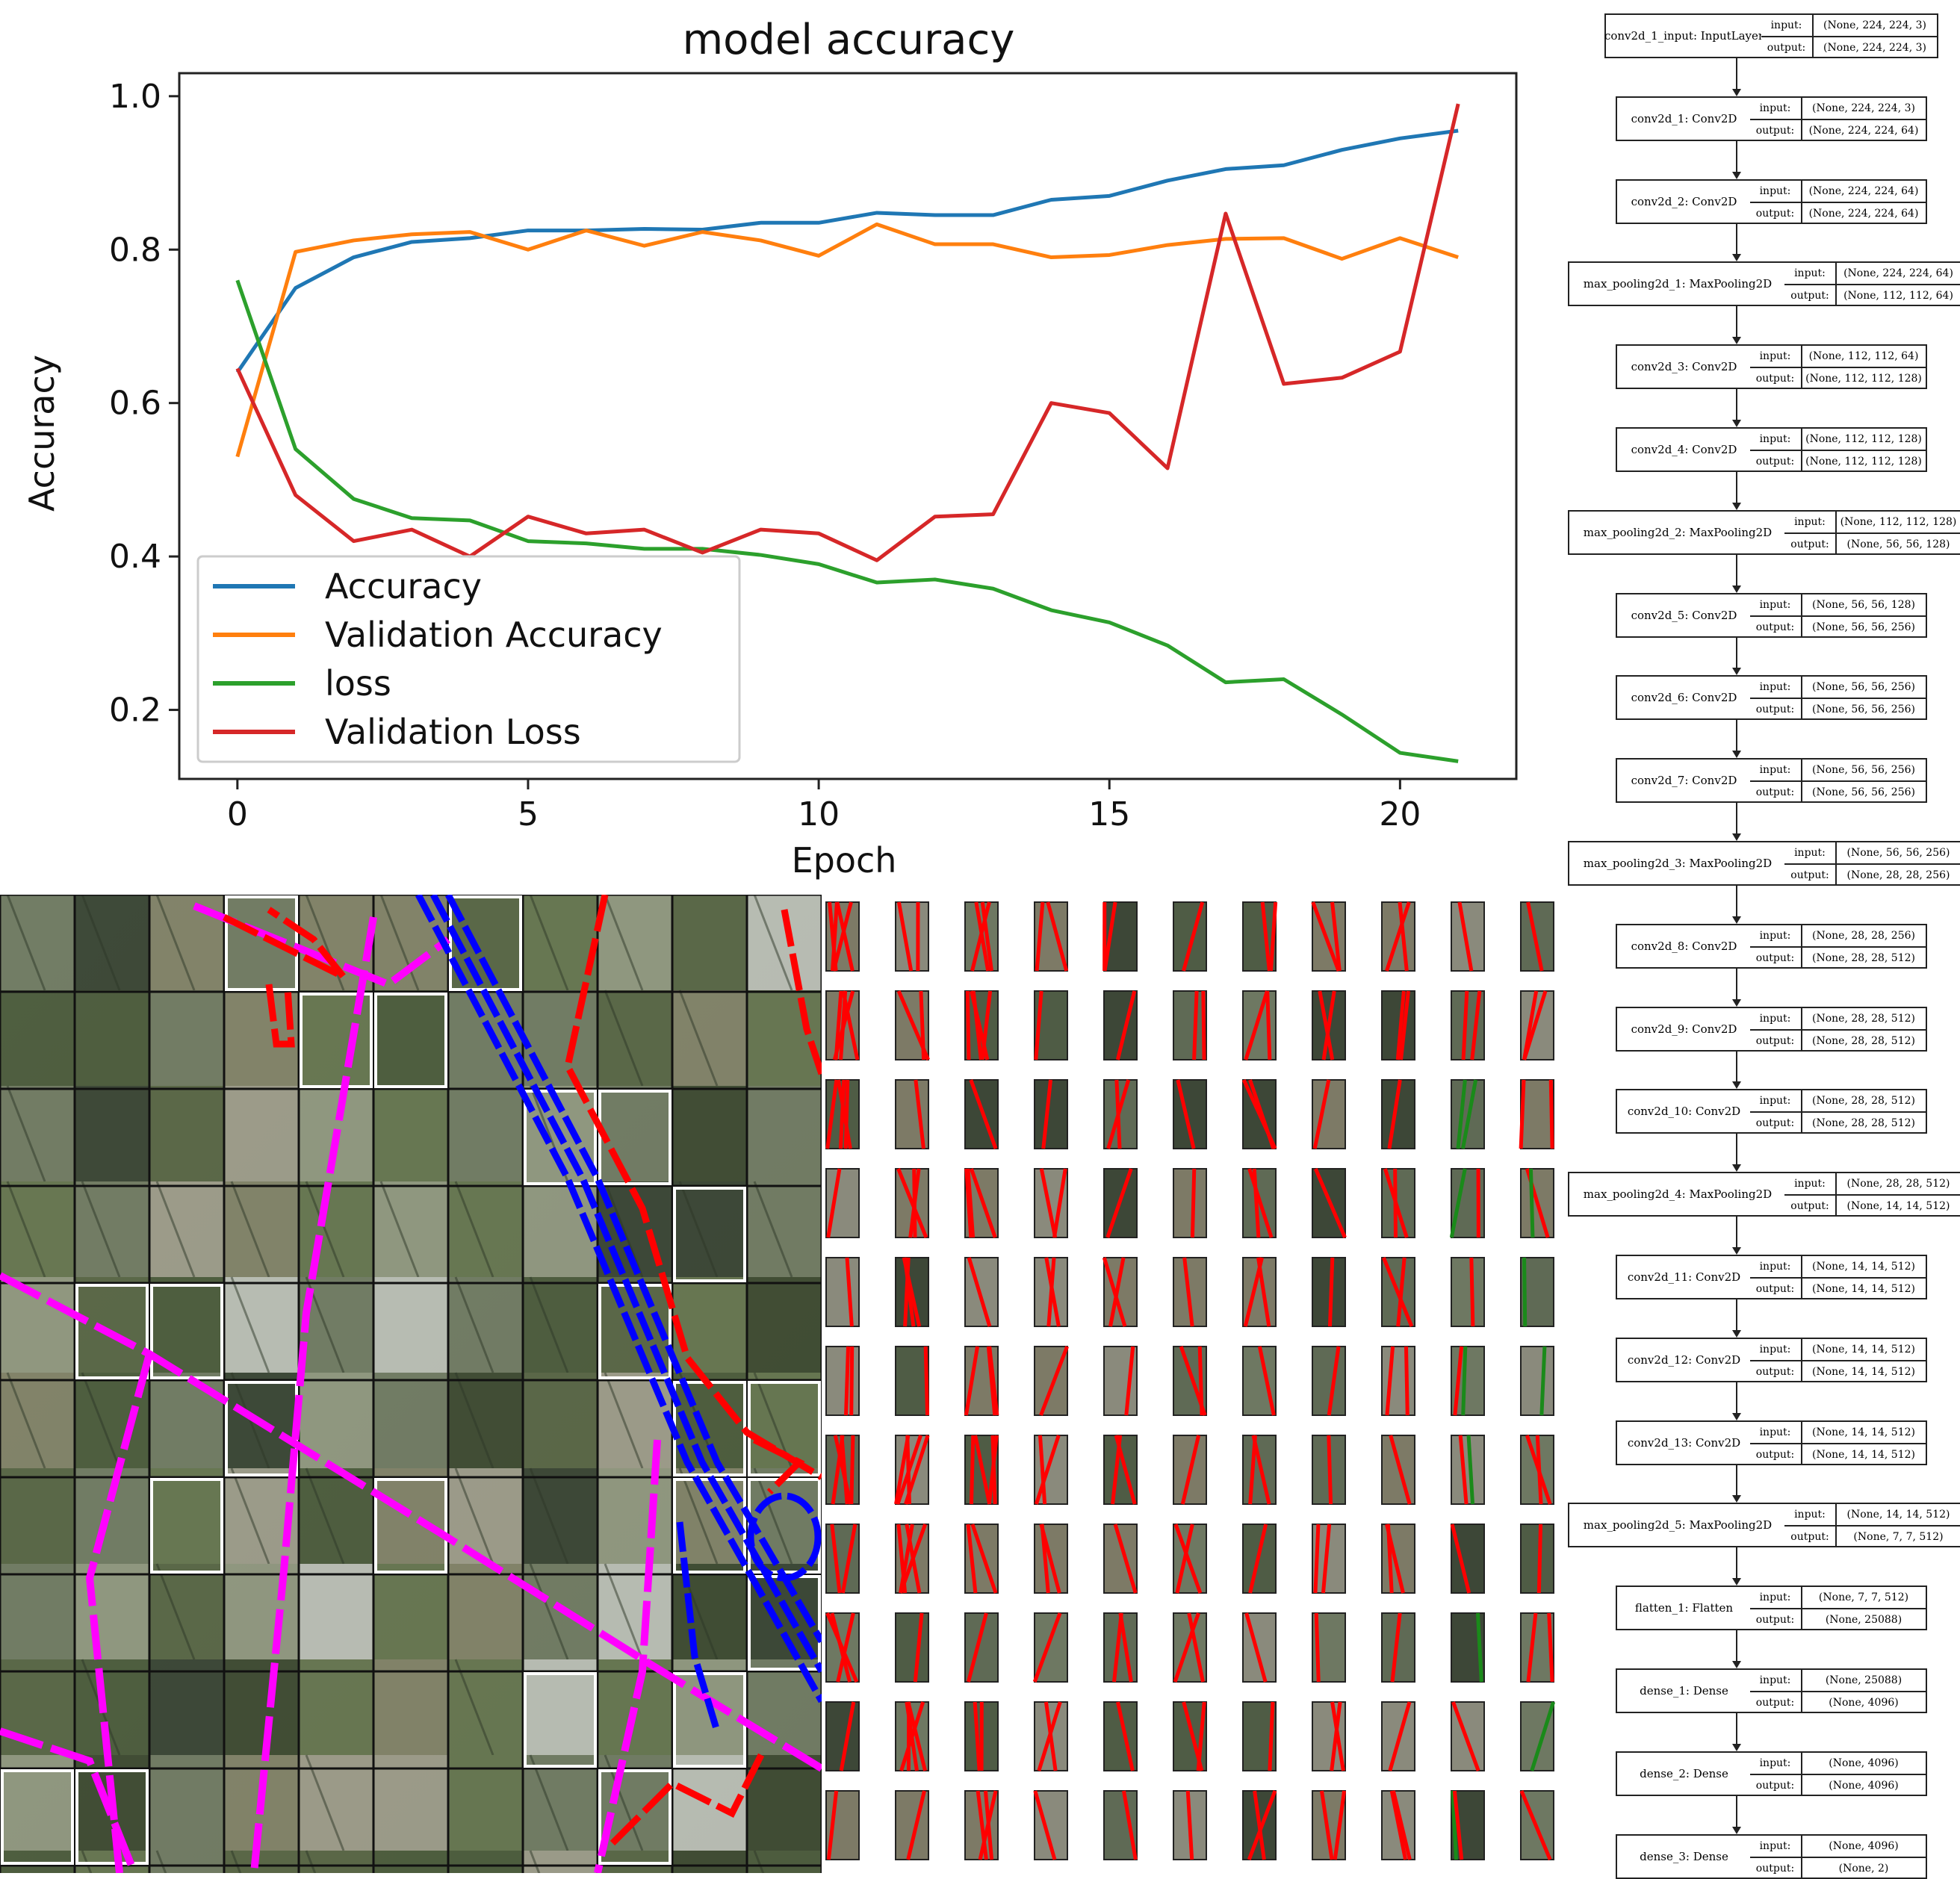 Image resolution: width=1960 pixels, height=1879 pixels. What do you see at coordinates (1865, 1690) in the screenshot?
I see `layer-io-values: (None, 25088)(None, 4096)` at bounding box center [1865, 1690].